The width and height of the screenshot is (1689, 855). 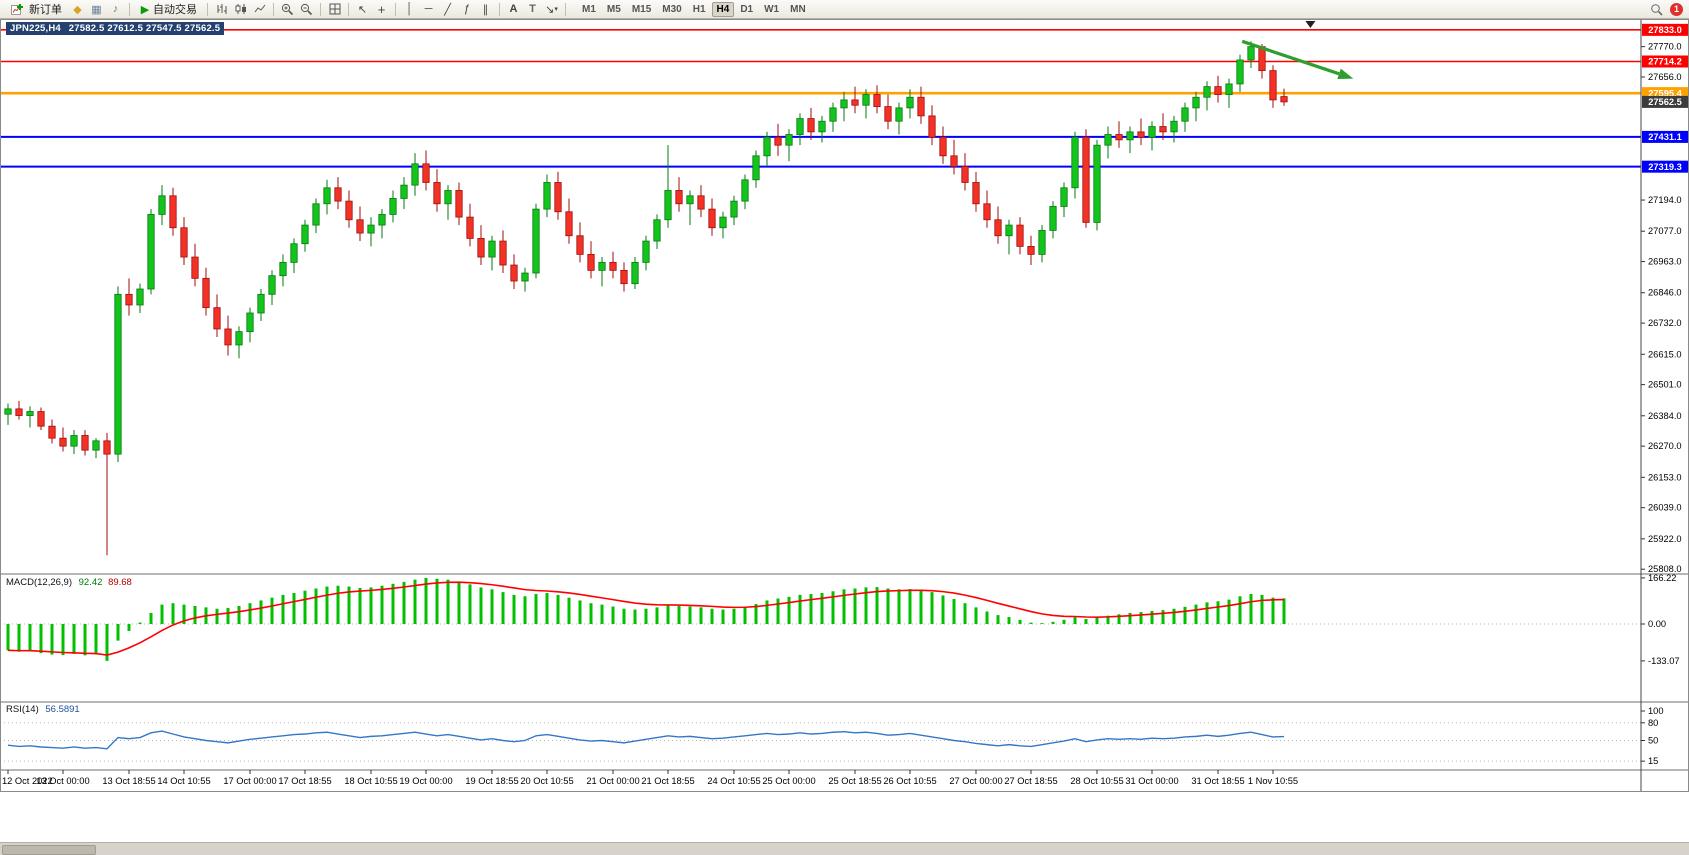 I want to click on trend-arrow-head, so click(x=1345, y=74).